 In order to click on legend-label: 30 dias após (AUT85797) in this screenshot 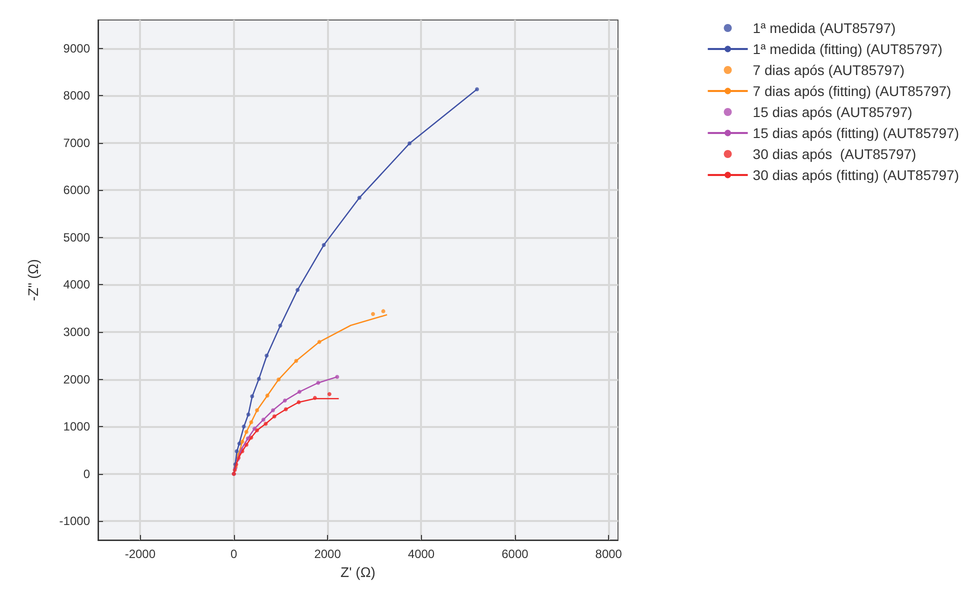, I will do `click(834, 154)`.